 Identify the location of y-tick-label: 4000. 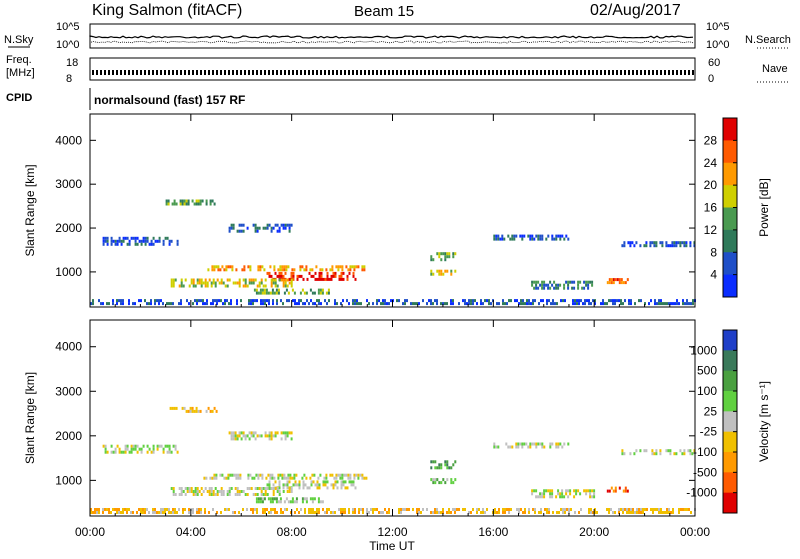
(68, 347).